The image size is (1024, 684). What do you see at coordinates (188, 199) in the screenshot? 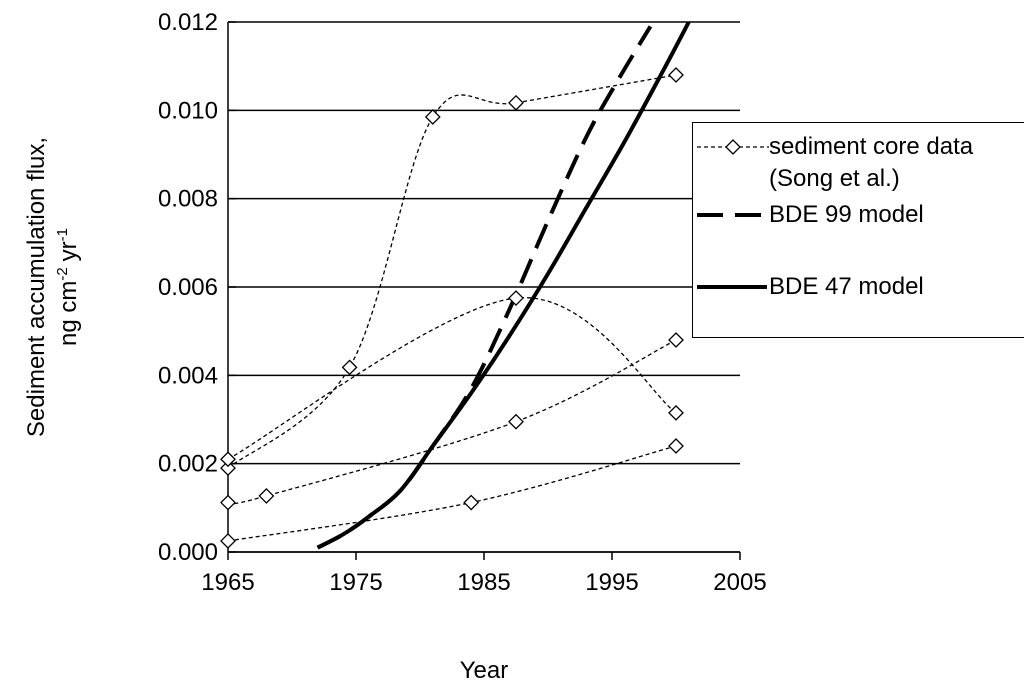
I see `y-tick-label: 0.008` at bounding box center [188, 199].